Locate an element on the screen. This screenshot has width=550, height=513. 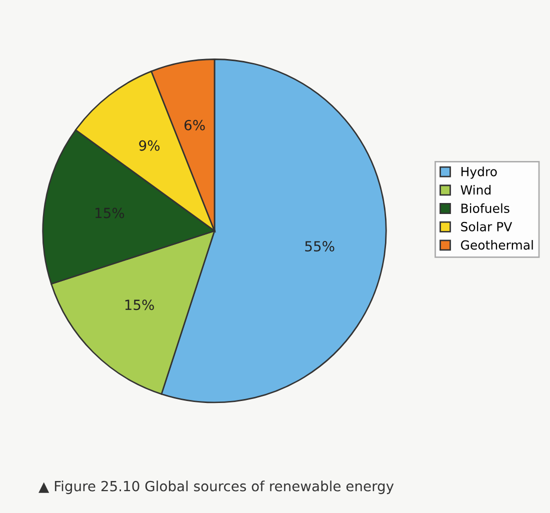
legend-label: Hydro is located at coordinates (479, 172).